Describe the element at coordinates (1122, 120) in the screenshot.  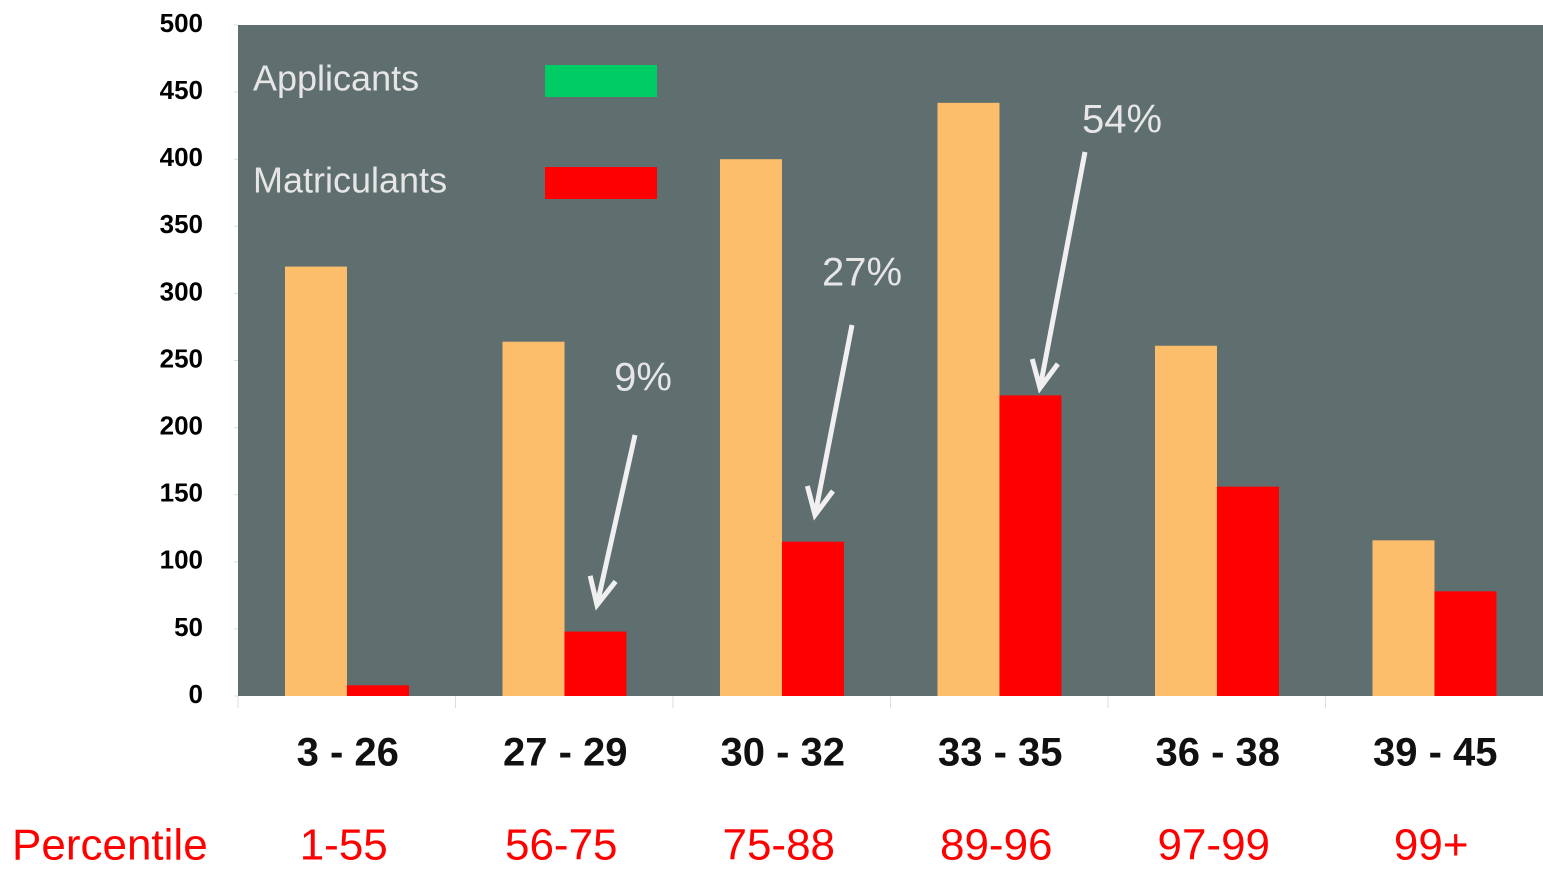
I see `annotation: 54%` at that location.